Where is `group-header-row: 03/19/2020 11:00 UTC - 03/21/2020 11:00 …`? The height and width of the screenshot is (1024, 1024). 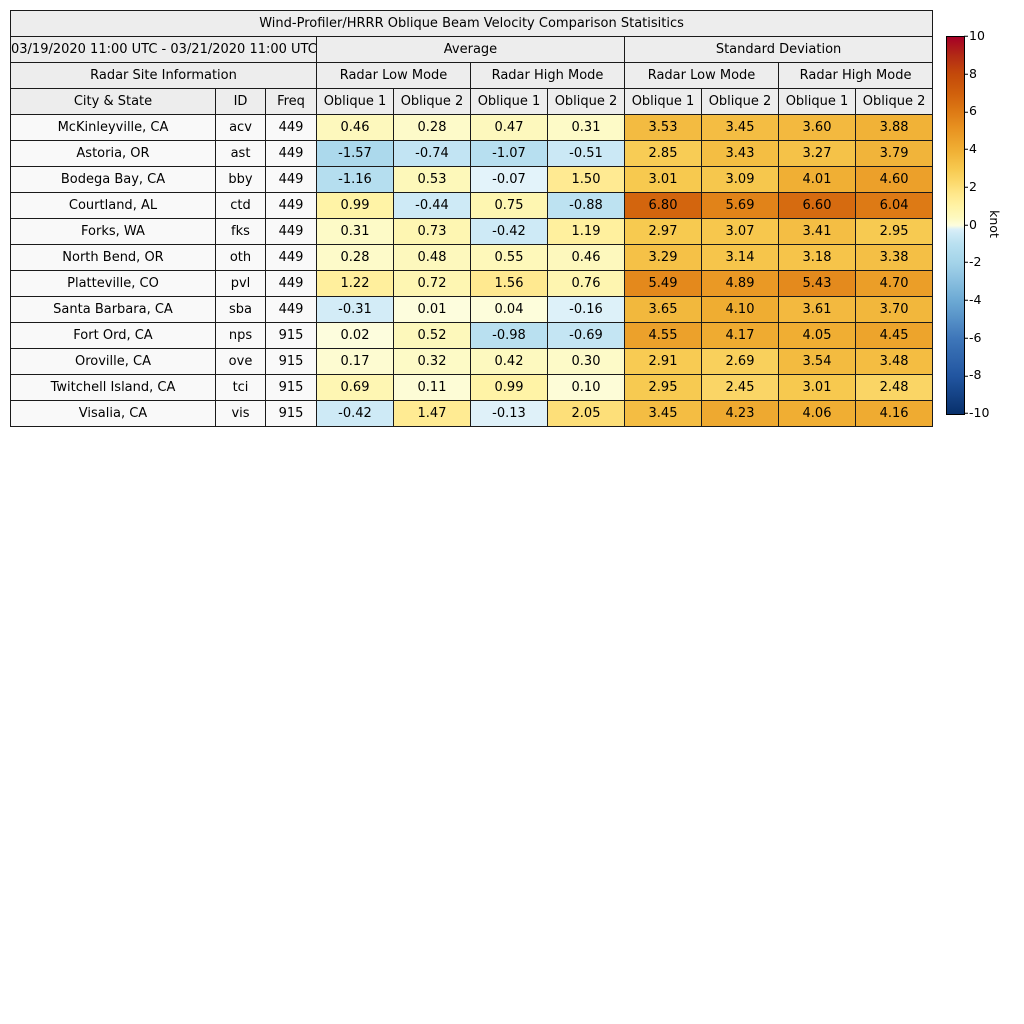 group-header-row: 03/19/2020 11:00 UTC - 03/21/2020 11:00 … is located at coordinates (472, 49).